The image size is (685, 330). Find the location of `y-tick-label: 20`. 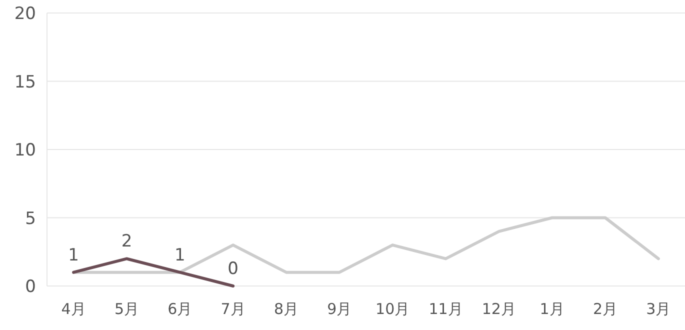

y-tick-label: 20 is located at coordinates (25, 14).